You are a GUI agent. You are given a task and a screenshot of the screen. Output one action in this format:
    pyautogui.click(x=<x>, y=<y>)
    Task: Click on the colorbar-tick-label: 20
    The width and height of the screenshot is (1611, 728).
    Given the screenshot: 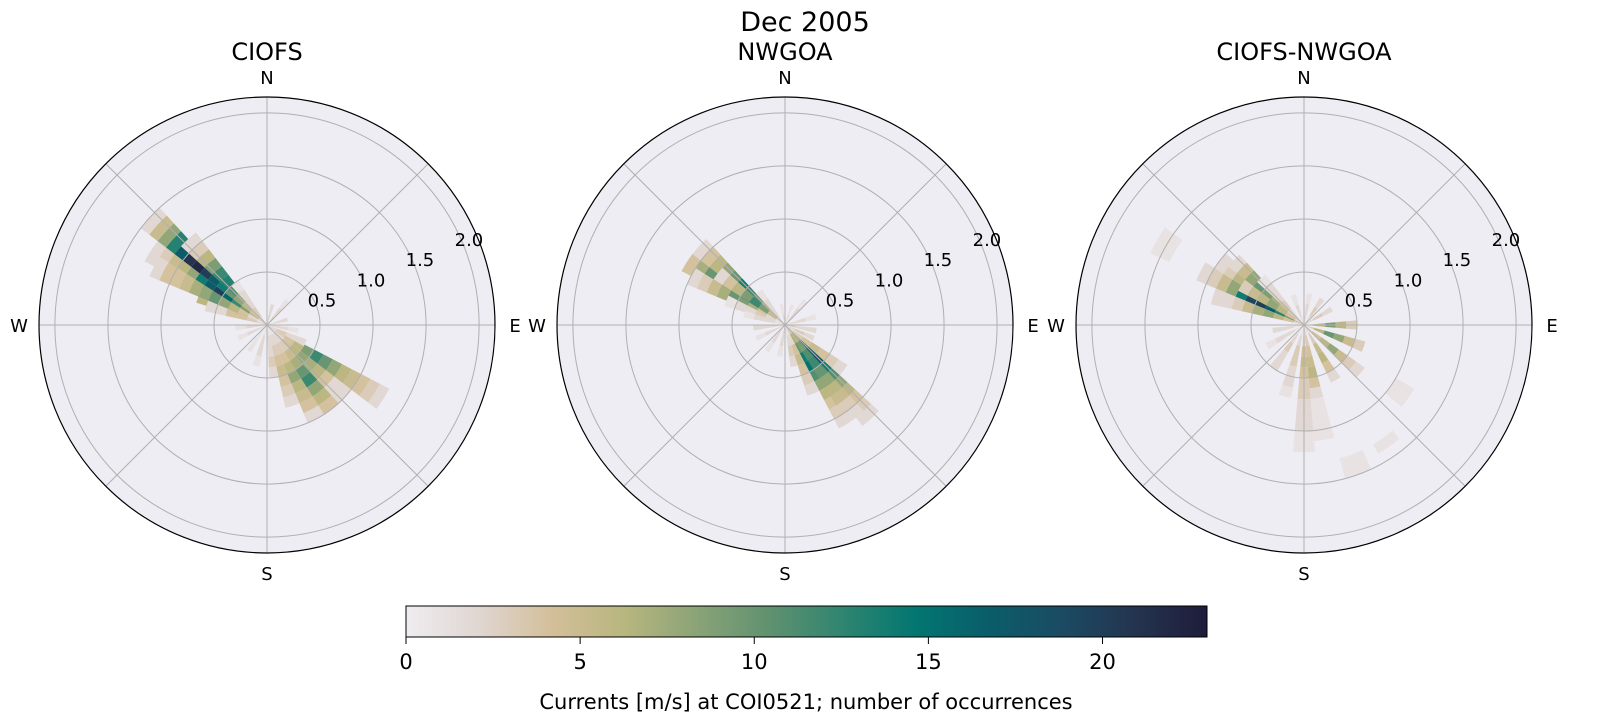 What is the action you would take?
    pyautogui.click(x=1102, y=662)
    